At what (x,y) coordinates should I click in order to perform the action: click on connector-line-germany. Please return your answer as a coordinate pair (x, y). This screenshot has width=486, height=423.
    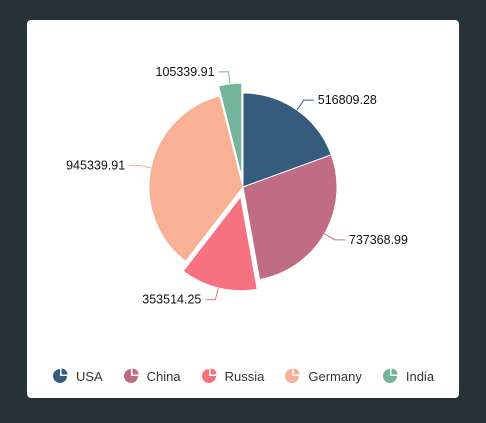
    Looking at the image, I should click on (140, 166).